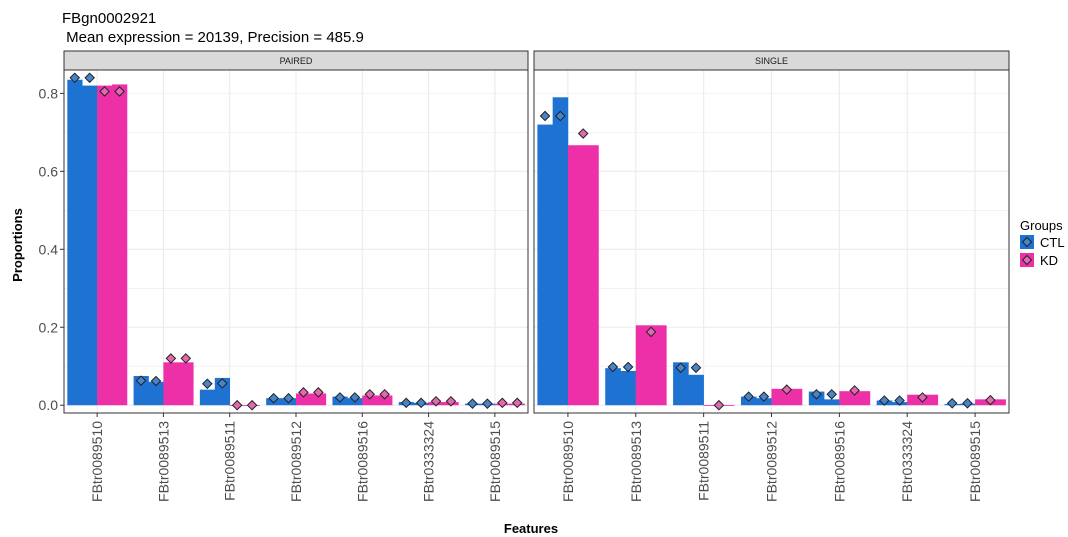 The width and height of the screenshot is (1068, 537). I want to click on legend-title: Groups, so click(1041, 225).